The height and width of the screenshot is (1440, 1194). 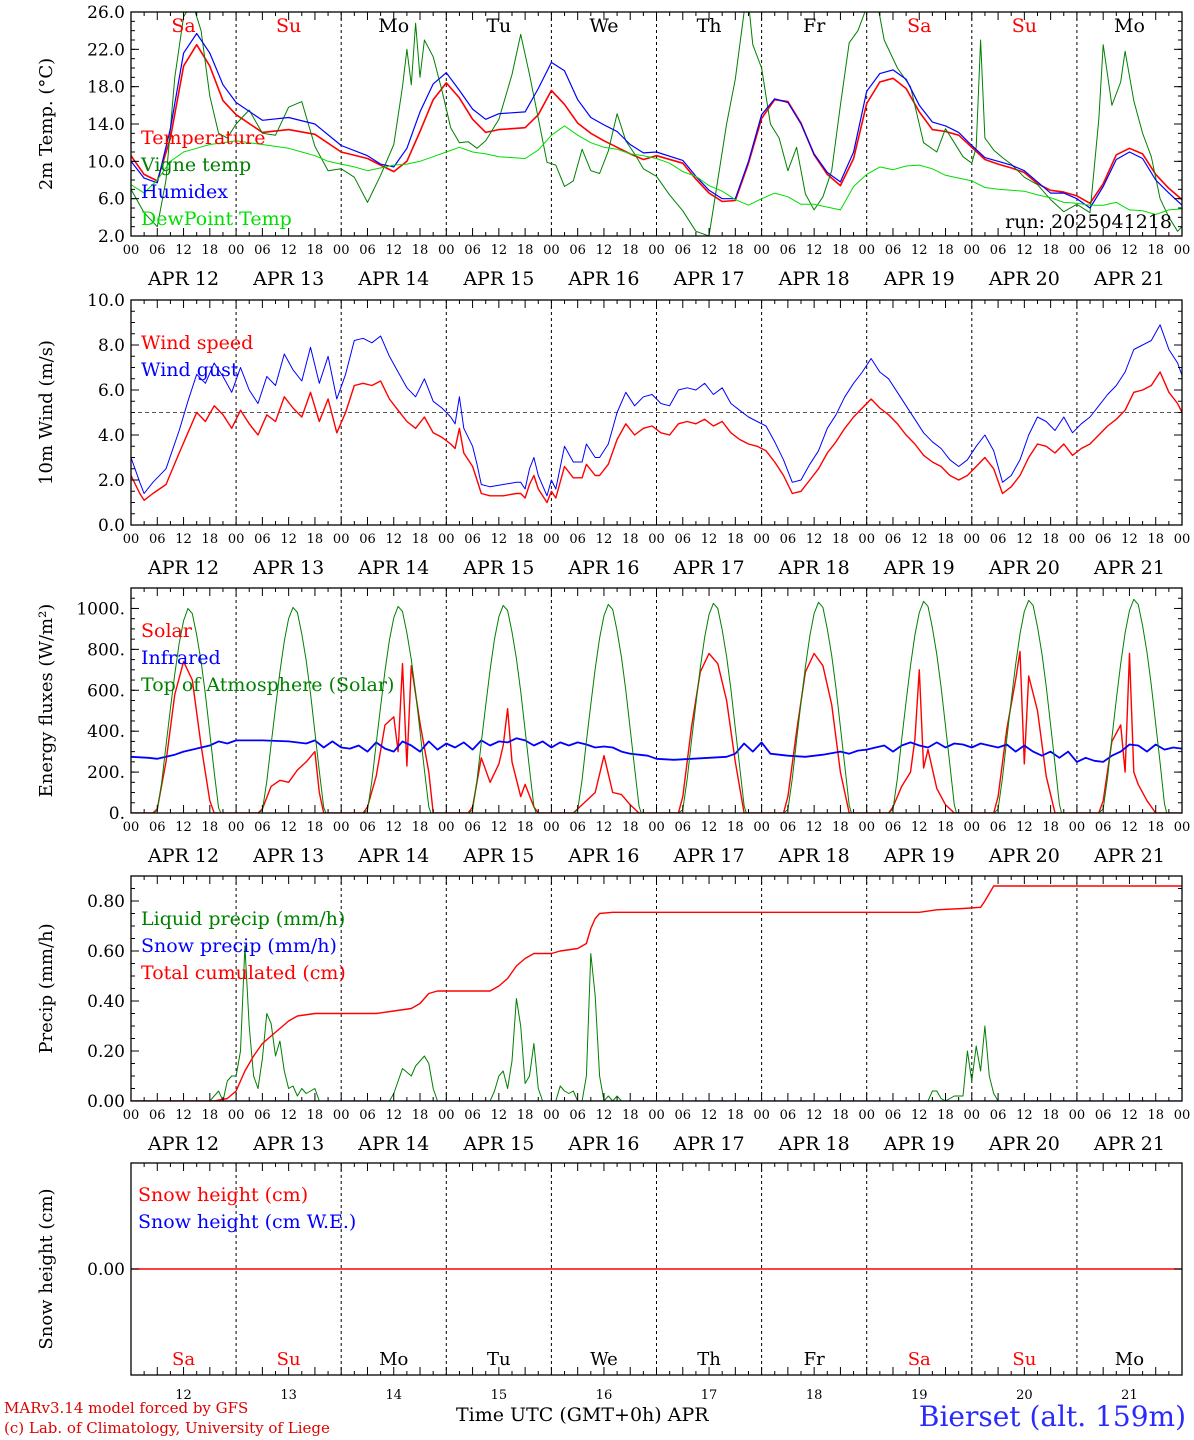 I want to click on series-group, so click(x=656, y=414).